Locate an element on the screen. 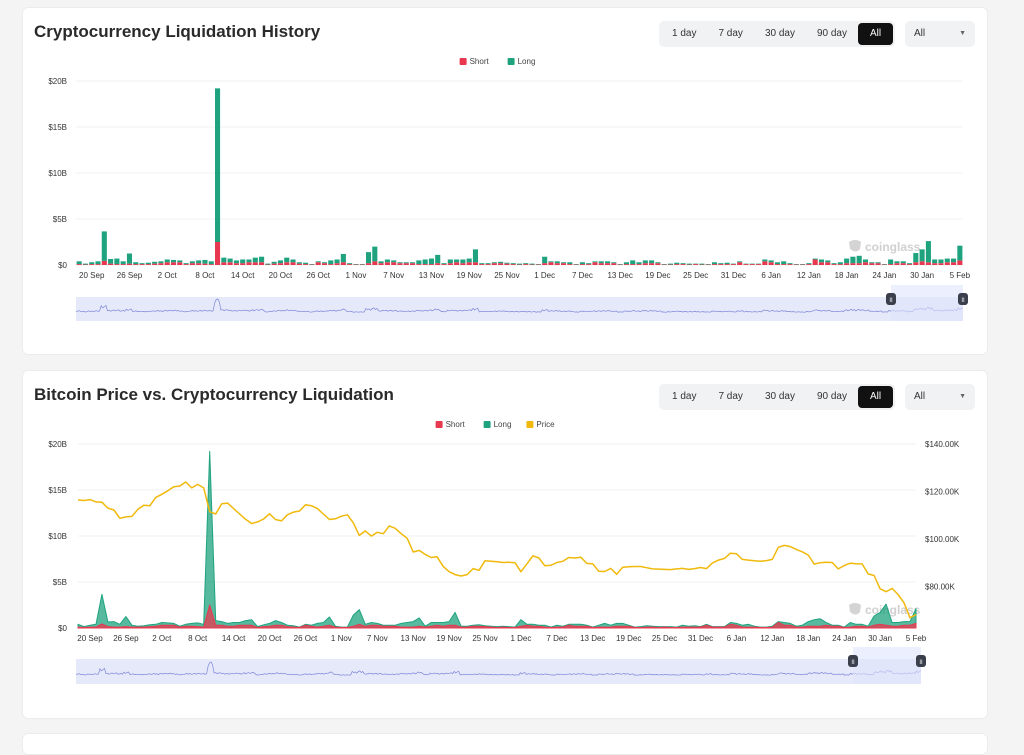 This screenshot has width=1024, height=755. legend-swatch-long is located at coordinates (487, 424).